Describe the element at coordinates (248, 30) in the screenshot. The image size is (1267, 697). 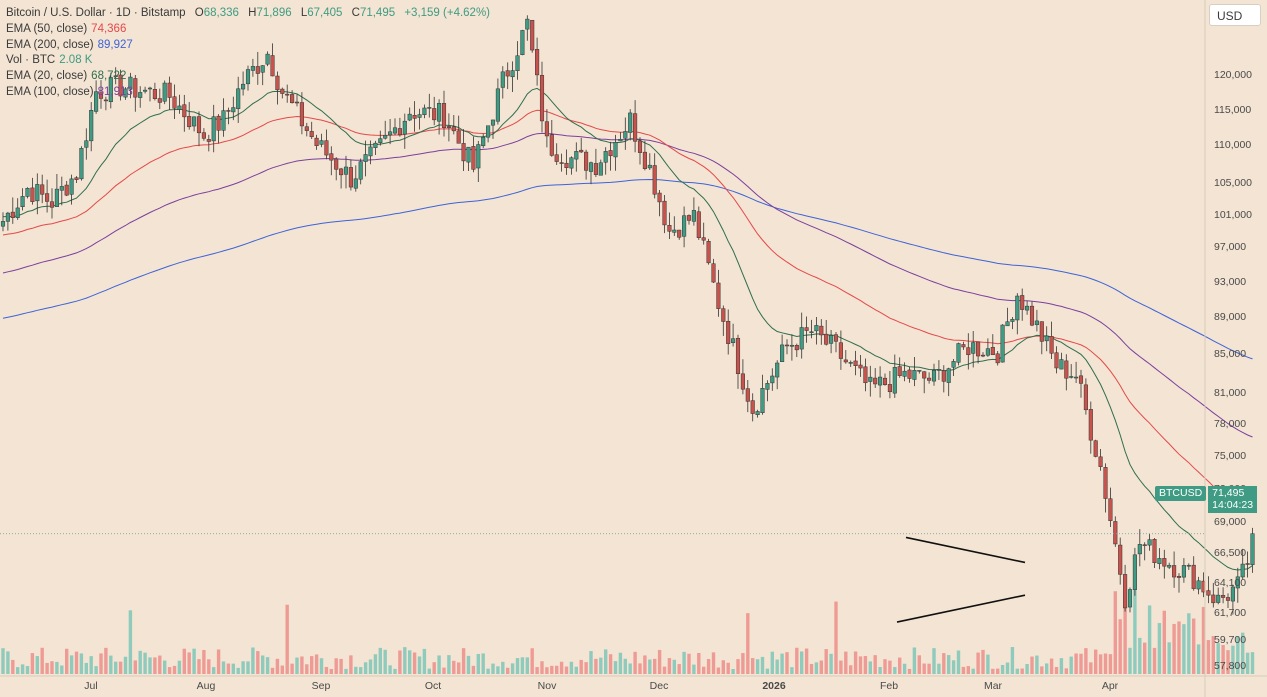
I see `legend-ema50: EMA (50, close) 74,366` at that location.